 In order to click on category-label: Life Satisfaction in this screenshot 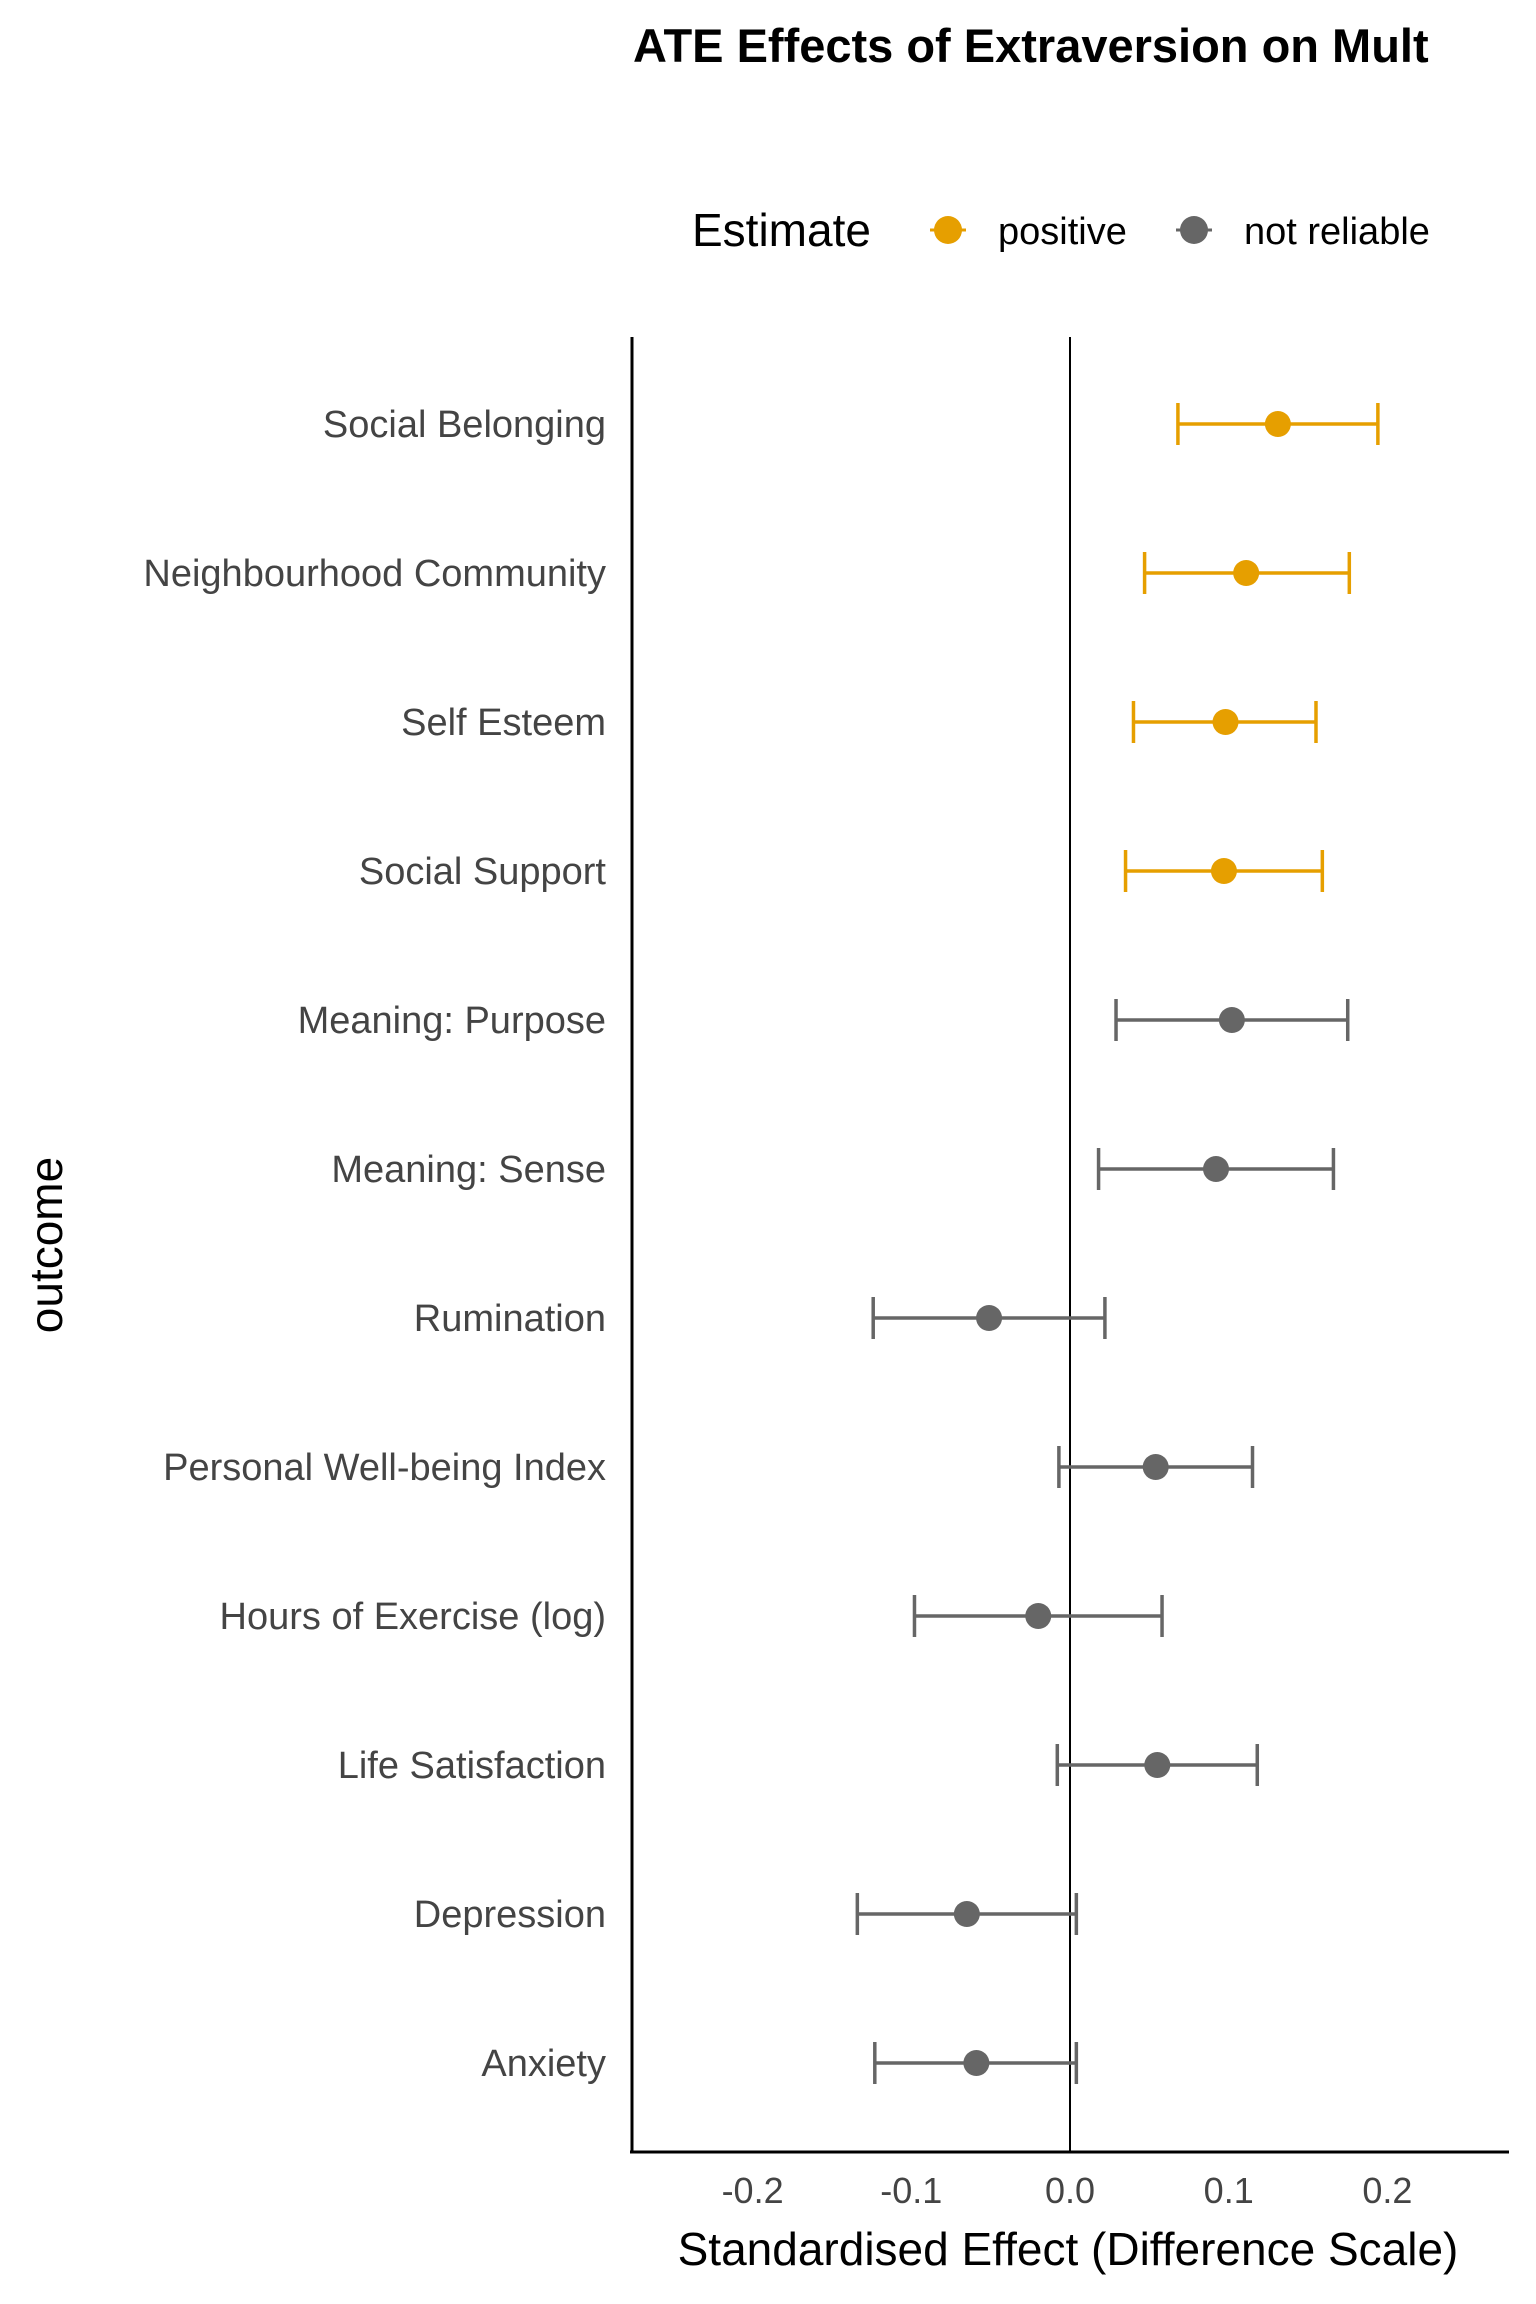, I will do `click(472, 1766)`.